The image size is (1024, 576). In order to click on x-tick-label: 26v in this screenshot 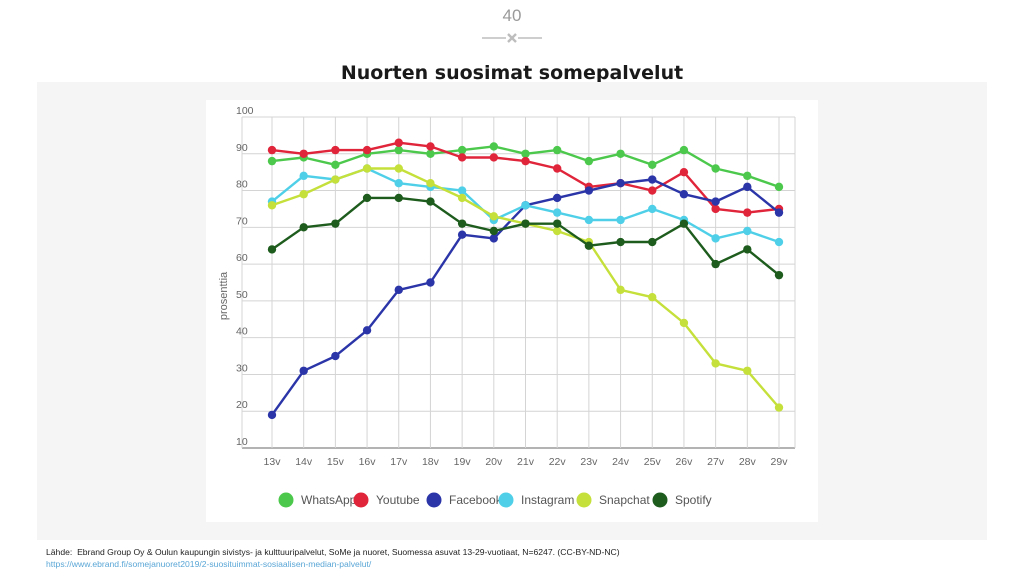, I will do `click(684, 462)`.